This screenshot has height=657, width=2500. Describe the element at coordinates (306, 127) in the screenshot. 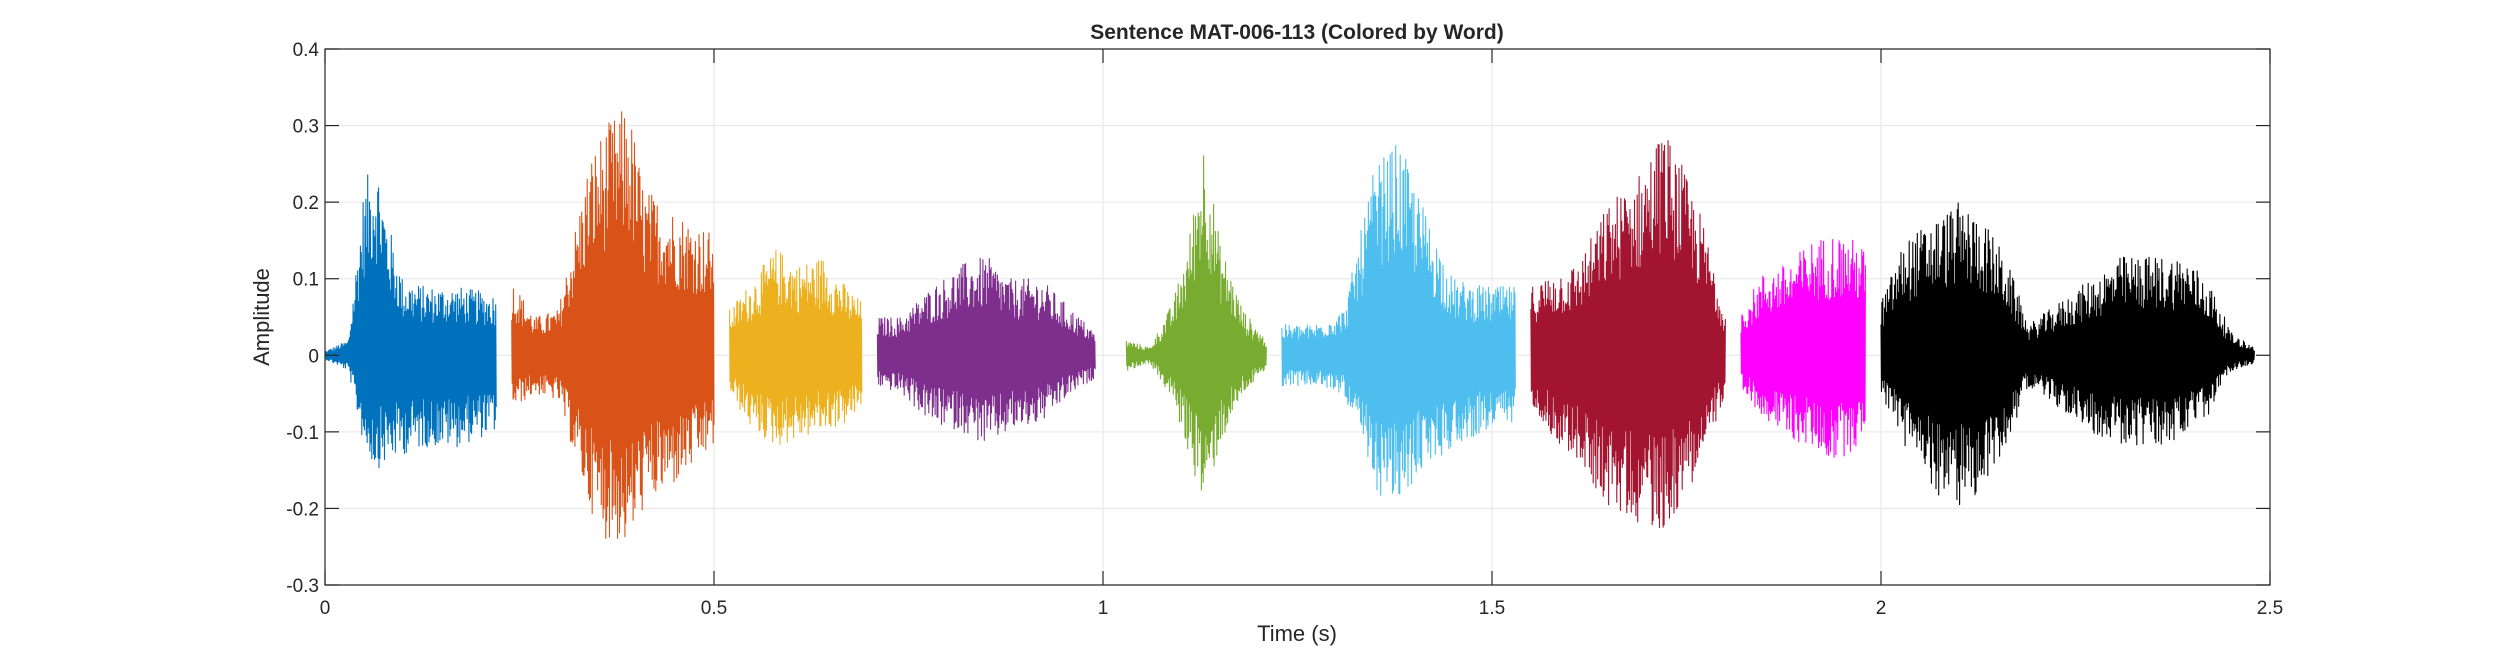

I see `y-tick-label: 0.3` at that location.